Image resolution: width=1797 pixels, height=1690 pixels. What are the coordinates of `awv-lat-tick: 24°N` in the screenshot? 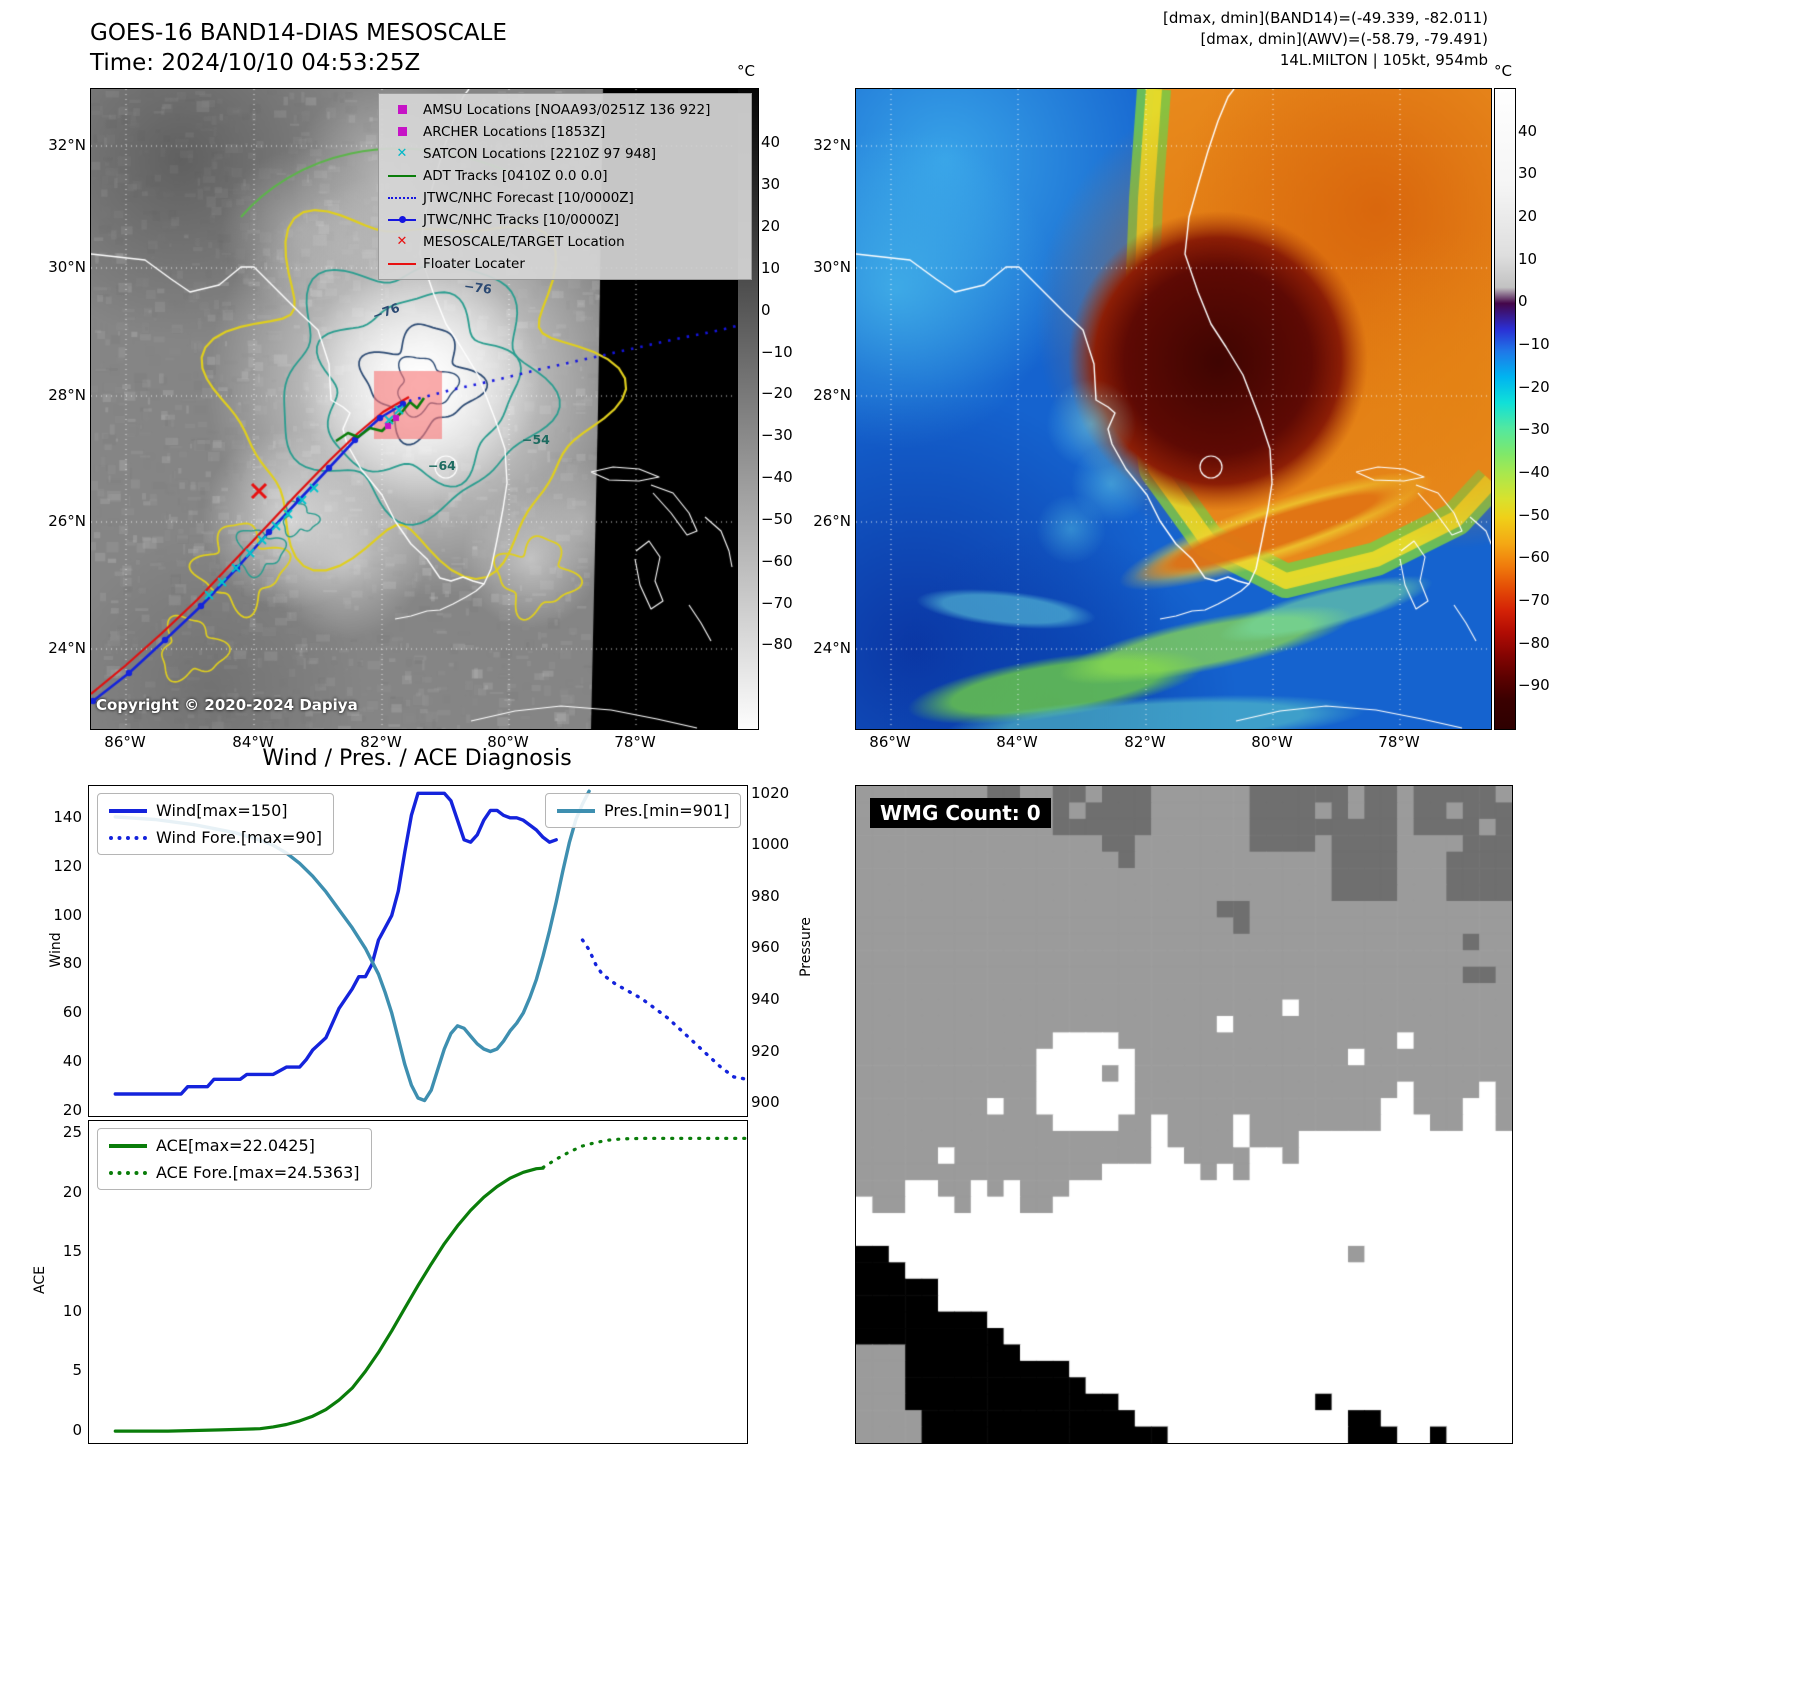 It's located at (832, 648).